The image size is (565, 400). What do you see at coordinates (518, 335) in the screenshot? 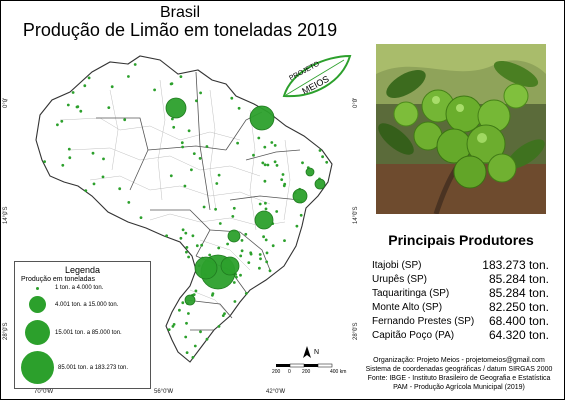
I see `producer-value: 64.320 ton.` at bounding box center [518, 335].